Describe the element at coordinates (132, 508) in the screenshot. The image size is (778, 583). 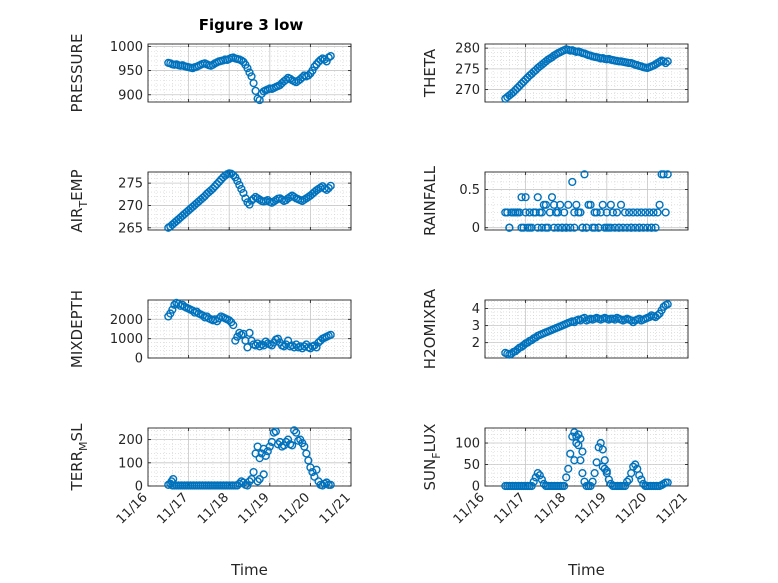
I see `x-tick-label: 11/16` at that location.